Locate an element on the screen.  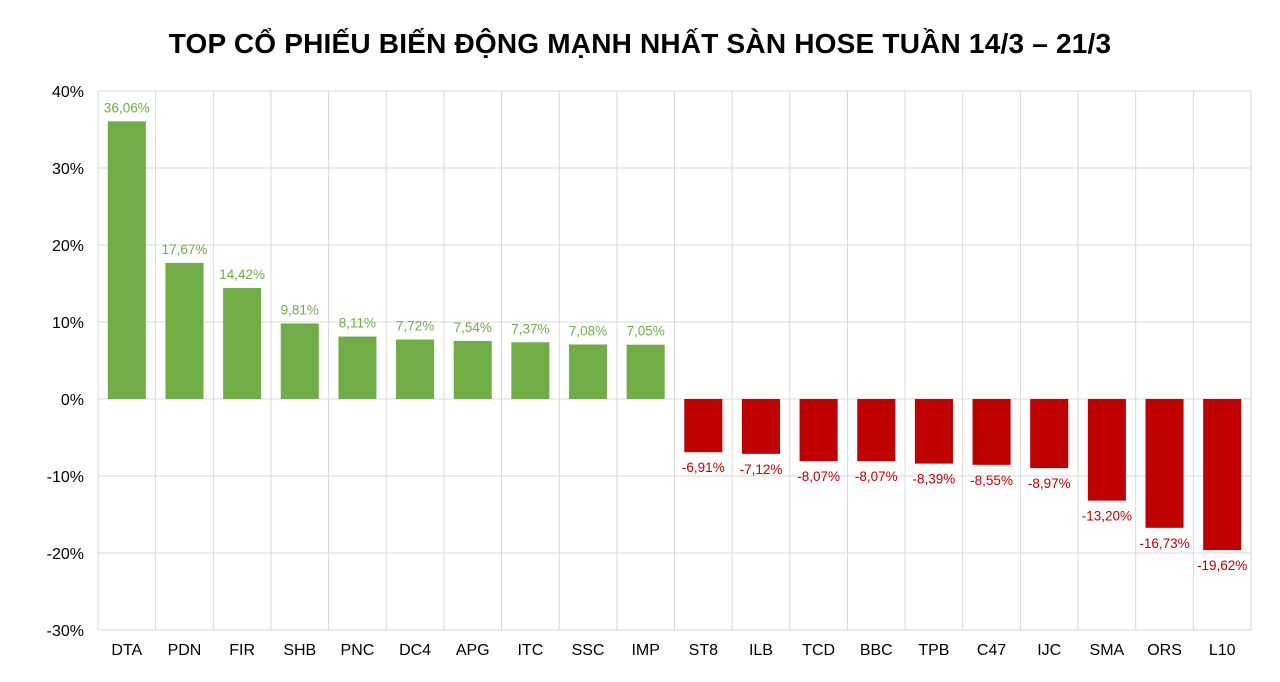
x-tick-label: SMA is located at coordinates (1107, 650).